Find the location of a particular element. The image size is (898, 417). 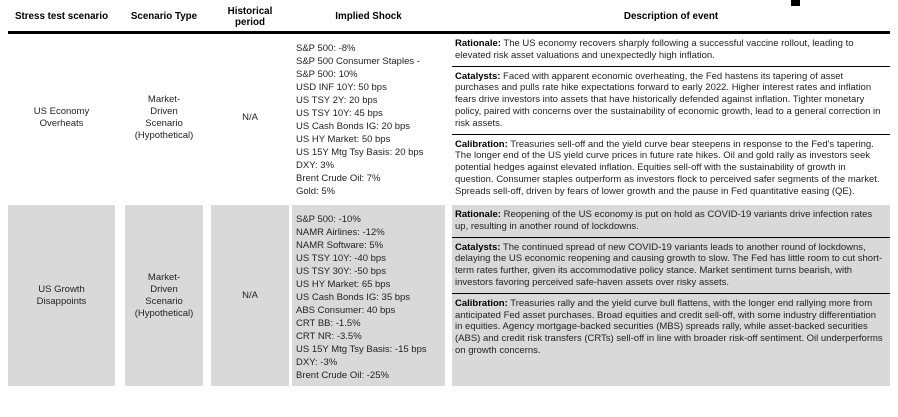

header-description-of-event: Description of event is located at coordinates (671, 17).